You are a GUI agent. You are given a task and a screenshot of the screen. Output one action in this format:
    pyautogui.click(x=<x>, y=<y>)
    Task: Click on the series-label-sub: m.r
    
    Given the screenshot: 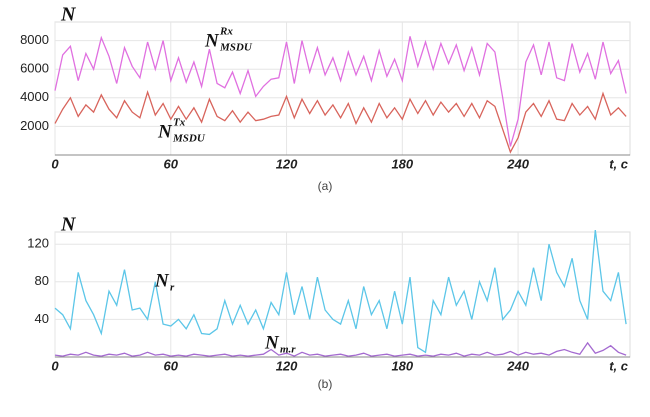 What is the action you would take?
    pyautogui.click(x=288, y=350)
    